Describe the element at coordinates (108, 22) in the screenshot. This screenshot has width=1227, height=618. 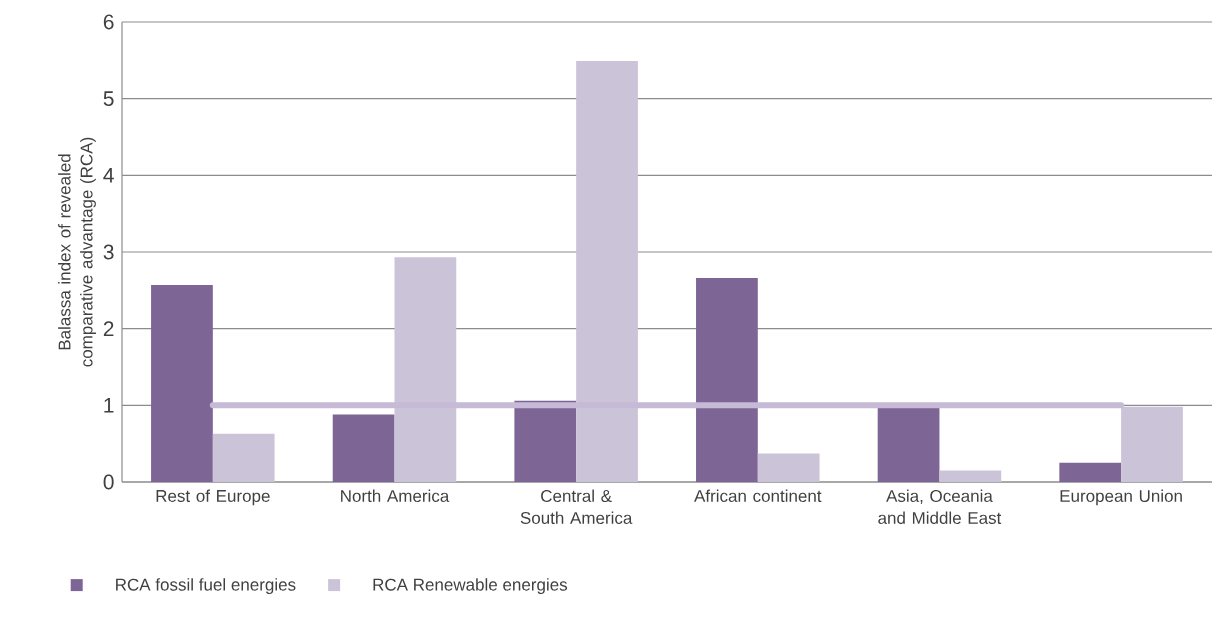
I see `y-tick-label: 6` at that location.